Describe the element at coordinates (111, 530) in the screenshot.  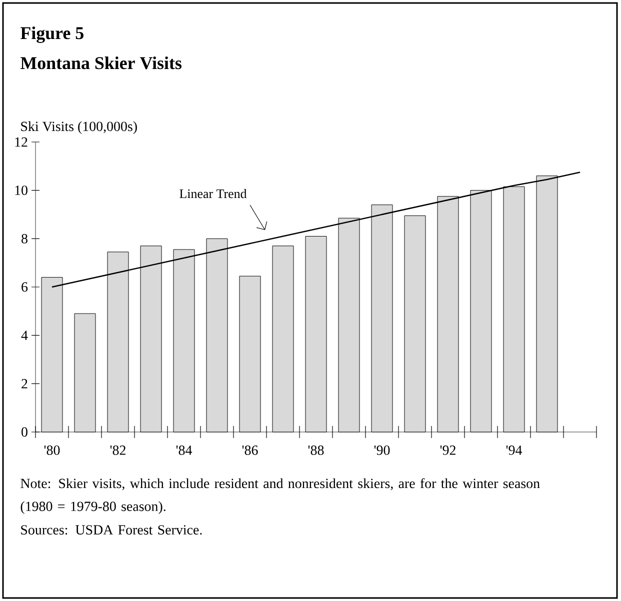
I see `source-note: Sources: USDA Forest Service.` at that location.